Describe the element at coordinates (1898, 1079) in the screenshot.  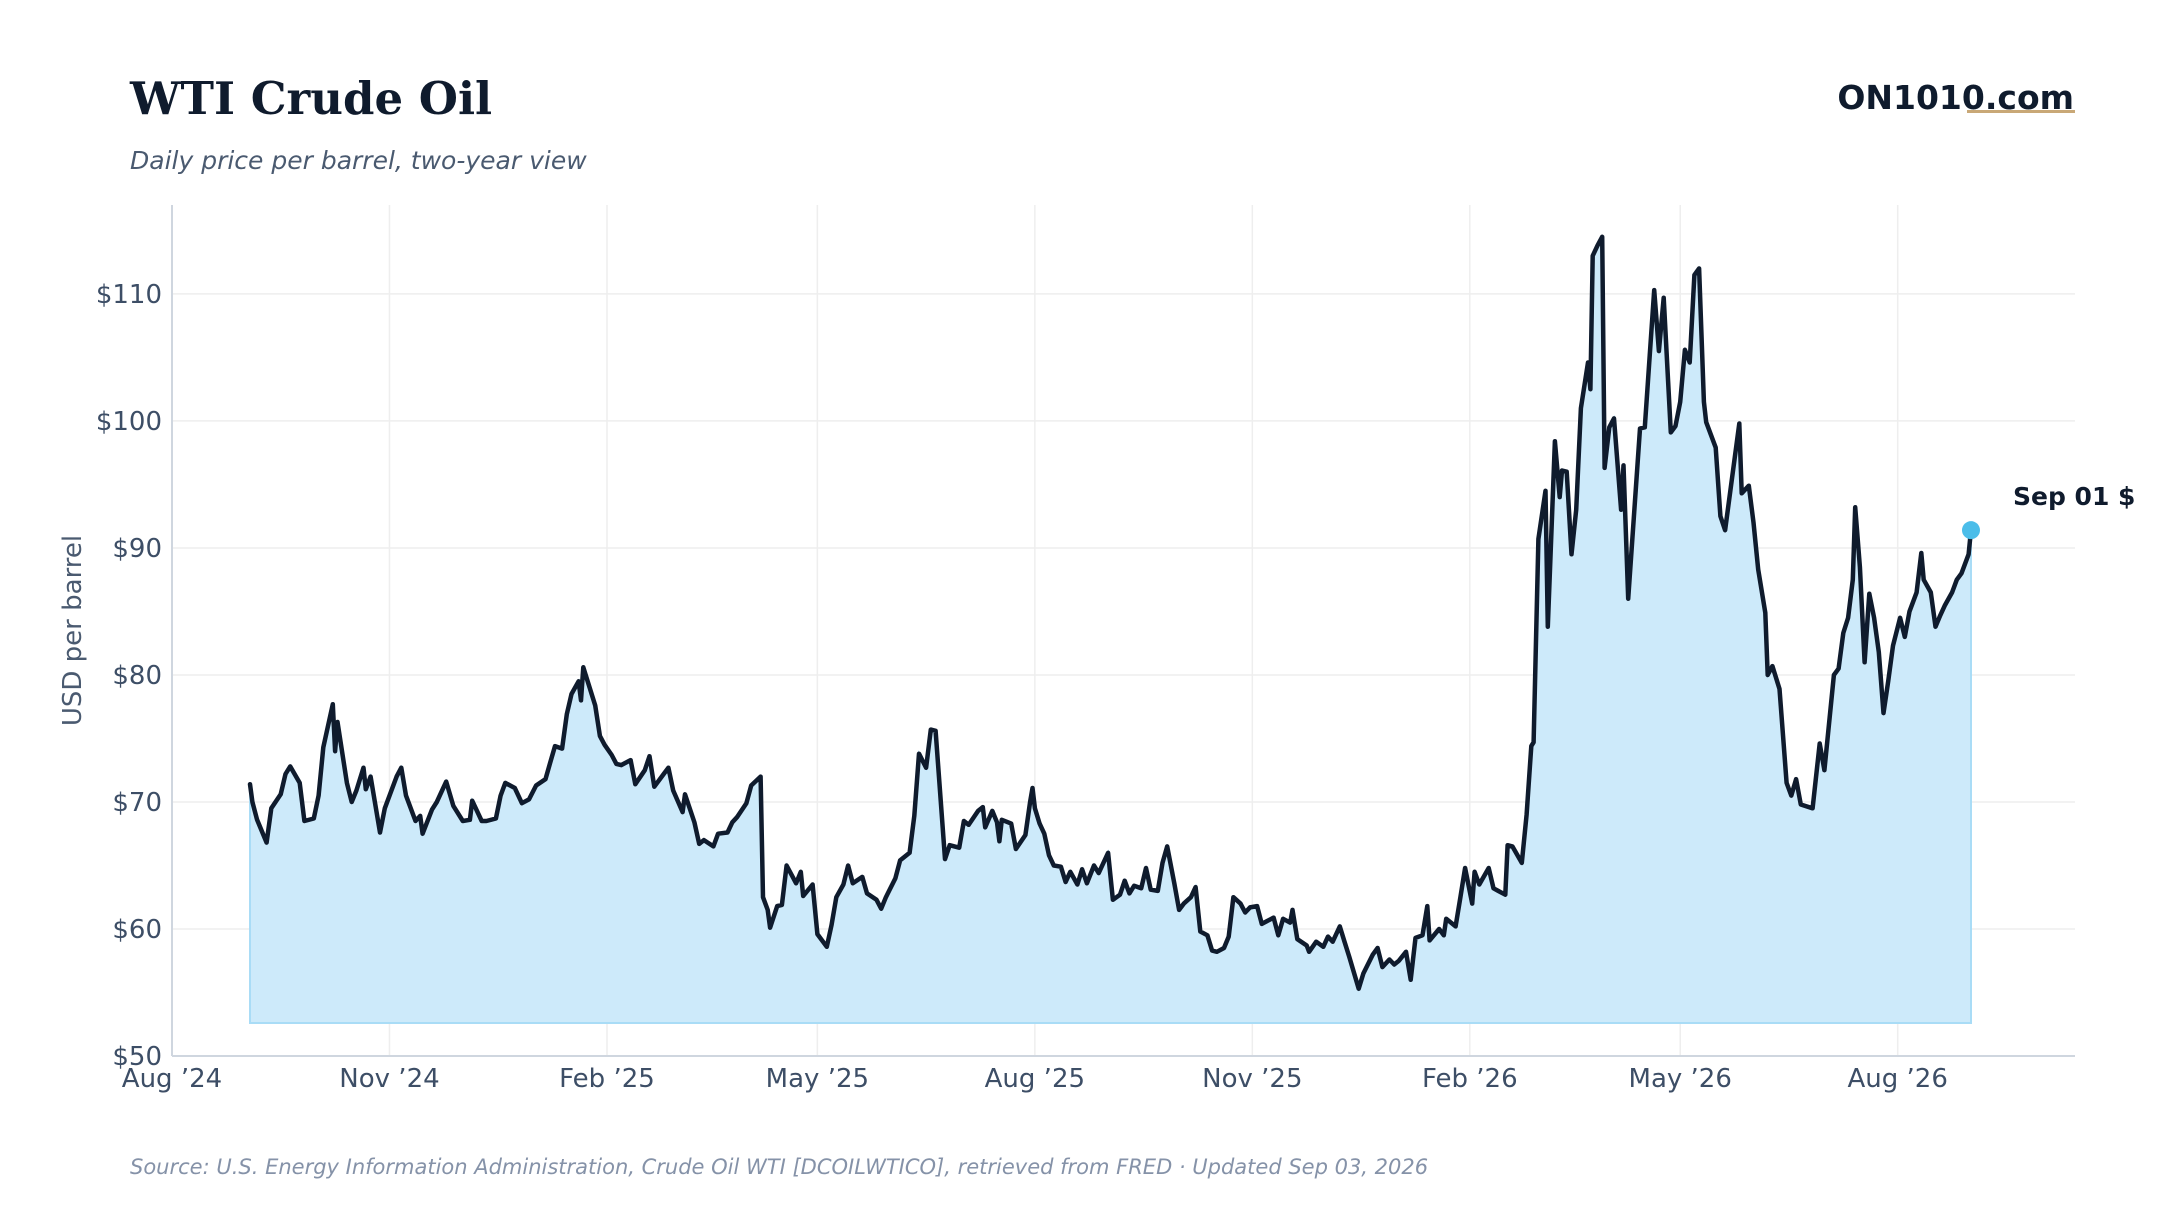
I see `x-tick-label: Aug ’26` at that location.